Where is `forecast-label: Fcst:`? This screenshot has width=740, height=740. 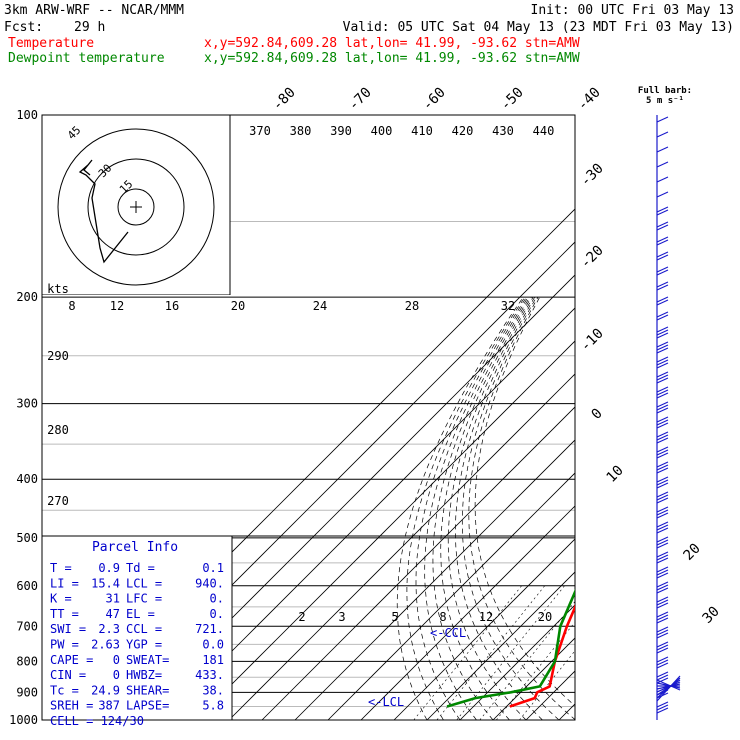
forecast-label: Fcst: is located at coordinates (23, 27).